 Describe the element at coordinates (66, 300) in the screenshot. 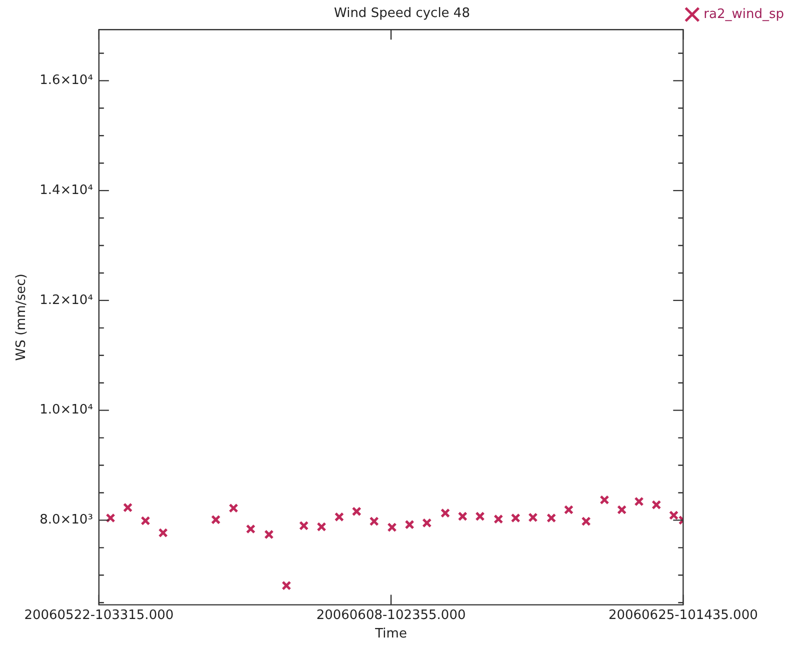

I see `y-tick-label: 1.2×10⁴` at that location.